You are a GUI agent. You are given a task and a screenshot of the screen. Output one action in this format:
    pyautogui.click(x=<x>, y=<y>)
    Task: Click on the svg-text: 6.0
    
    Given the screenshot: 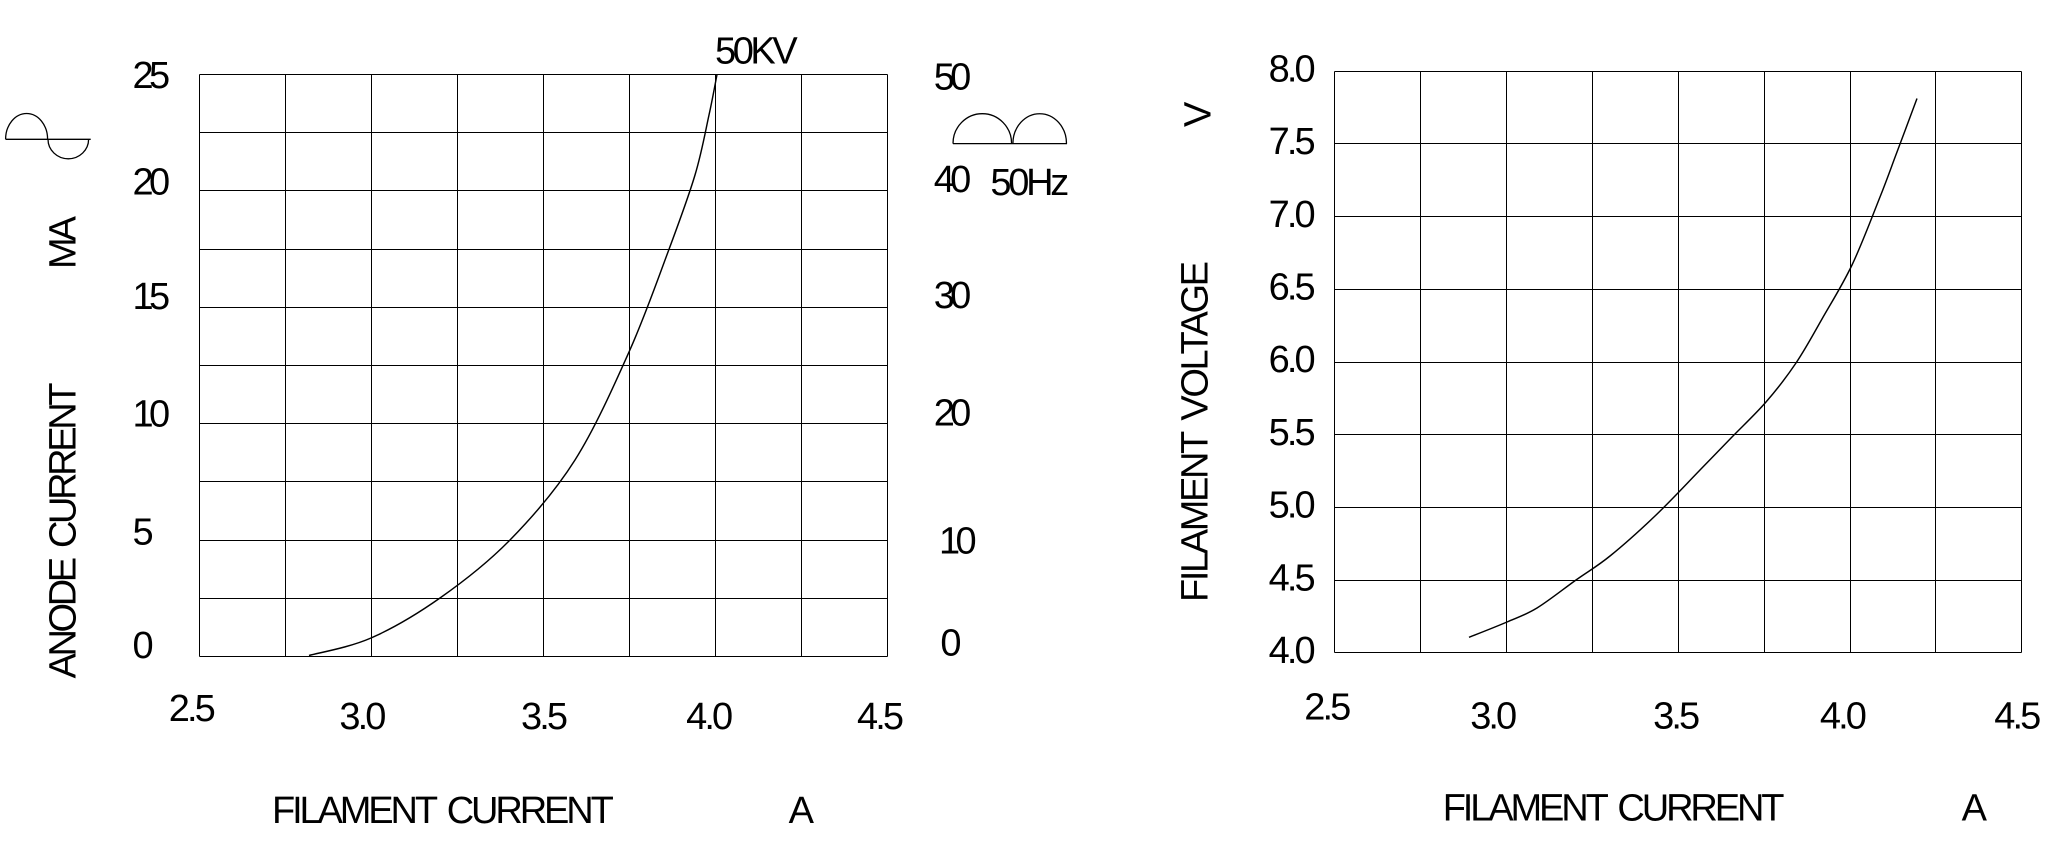 What is the action you would take?
    pyautogui.click(x=1292, y=360)
    